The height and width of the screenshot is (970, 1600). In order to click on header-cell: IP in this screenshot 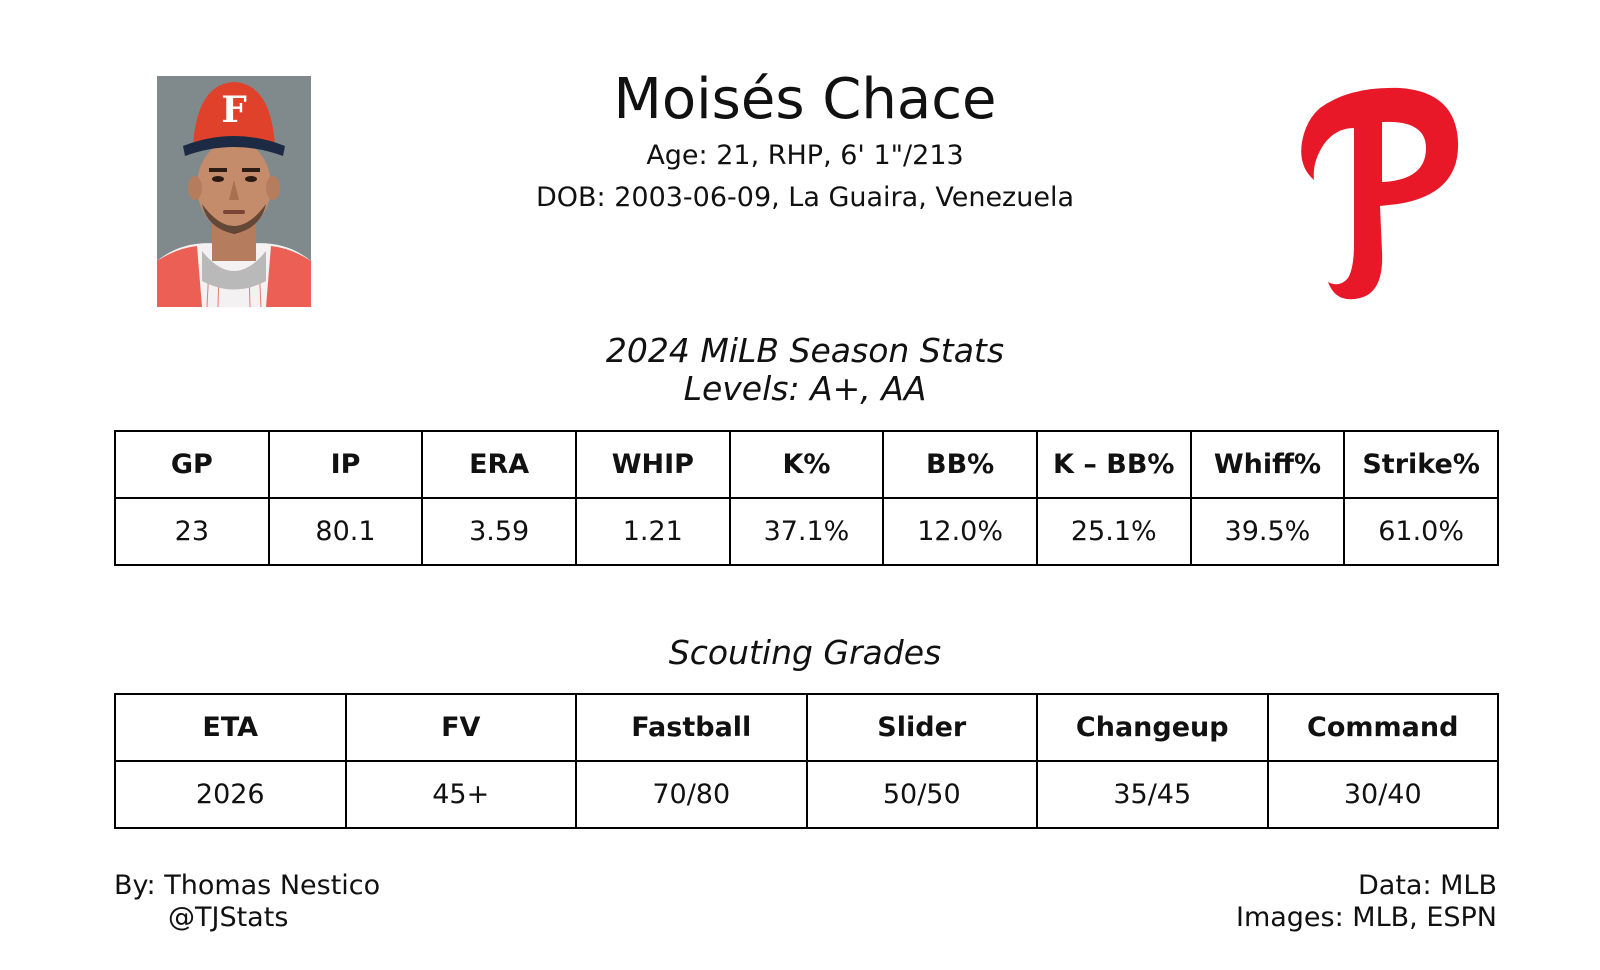, I will do `click(345, 464)`.